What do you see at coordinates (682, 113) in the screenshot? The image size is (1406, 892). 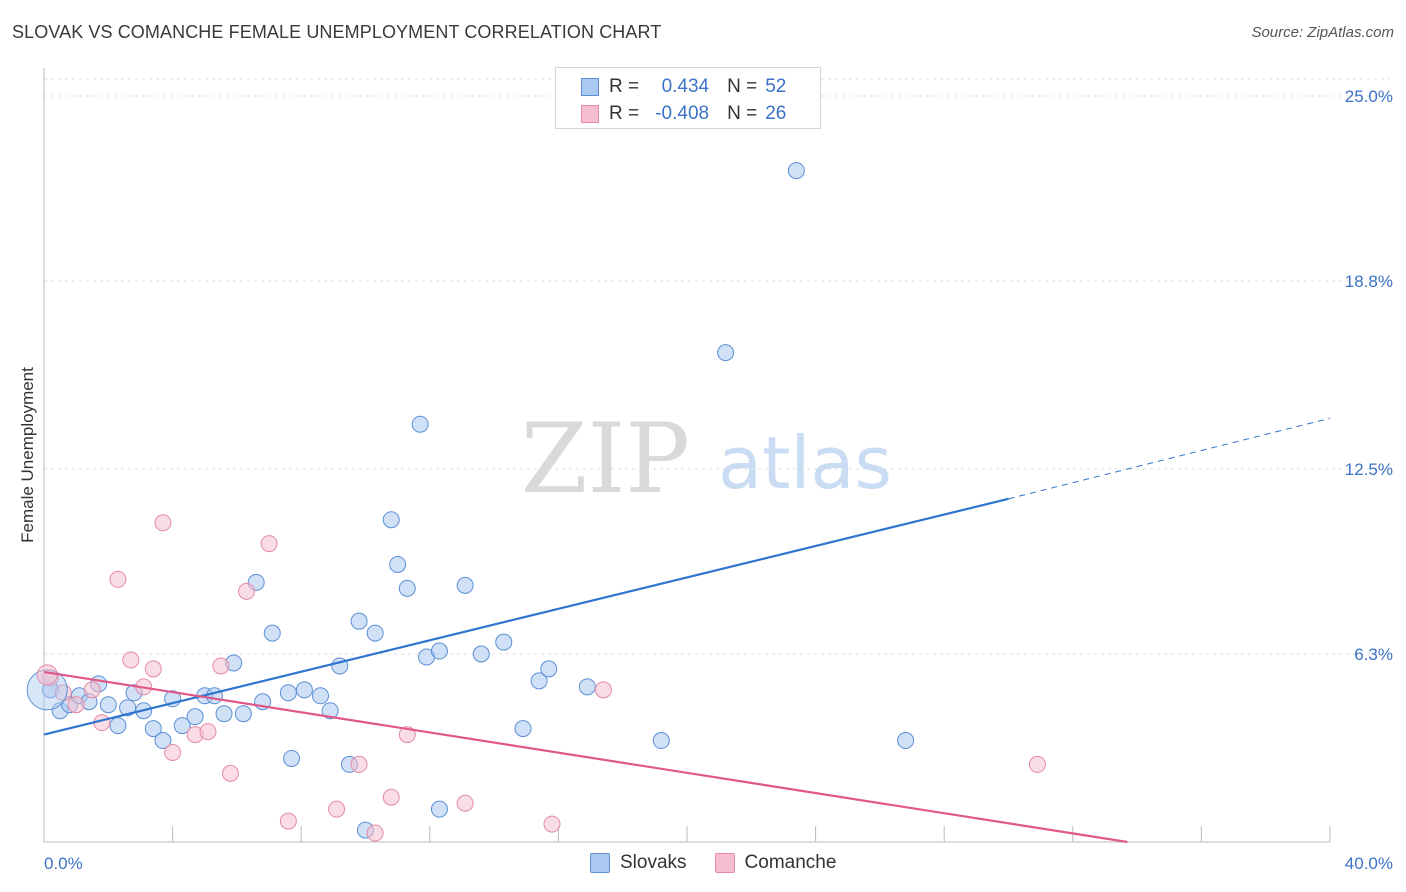 I see `legend-r-value-comanche: -0.408` at bounding box center [682, 113].